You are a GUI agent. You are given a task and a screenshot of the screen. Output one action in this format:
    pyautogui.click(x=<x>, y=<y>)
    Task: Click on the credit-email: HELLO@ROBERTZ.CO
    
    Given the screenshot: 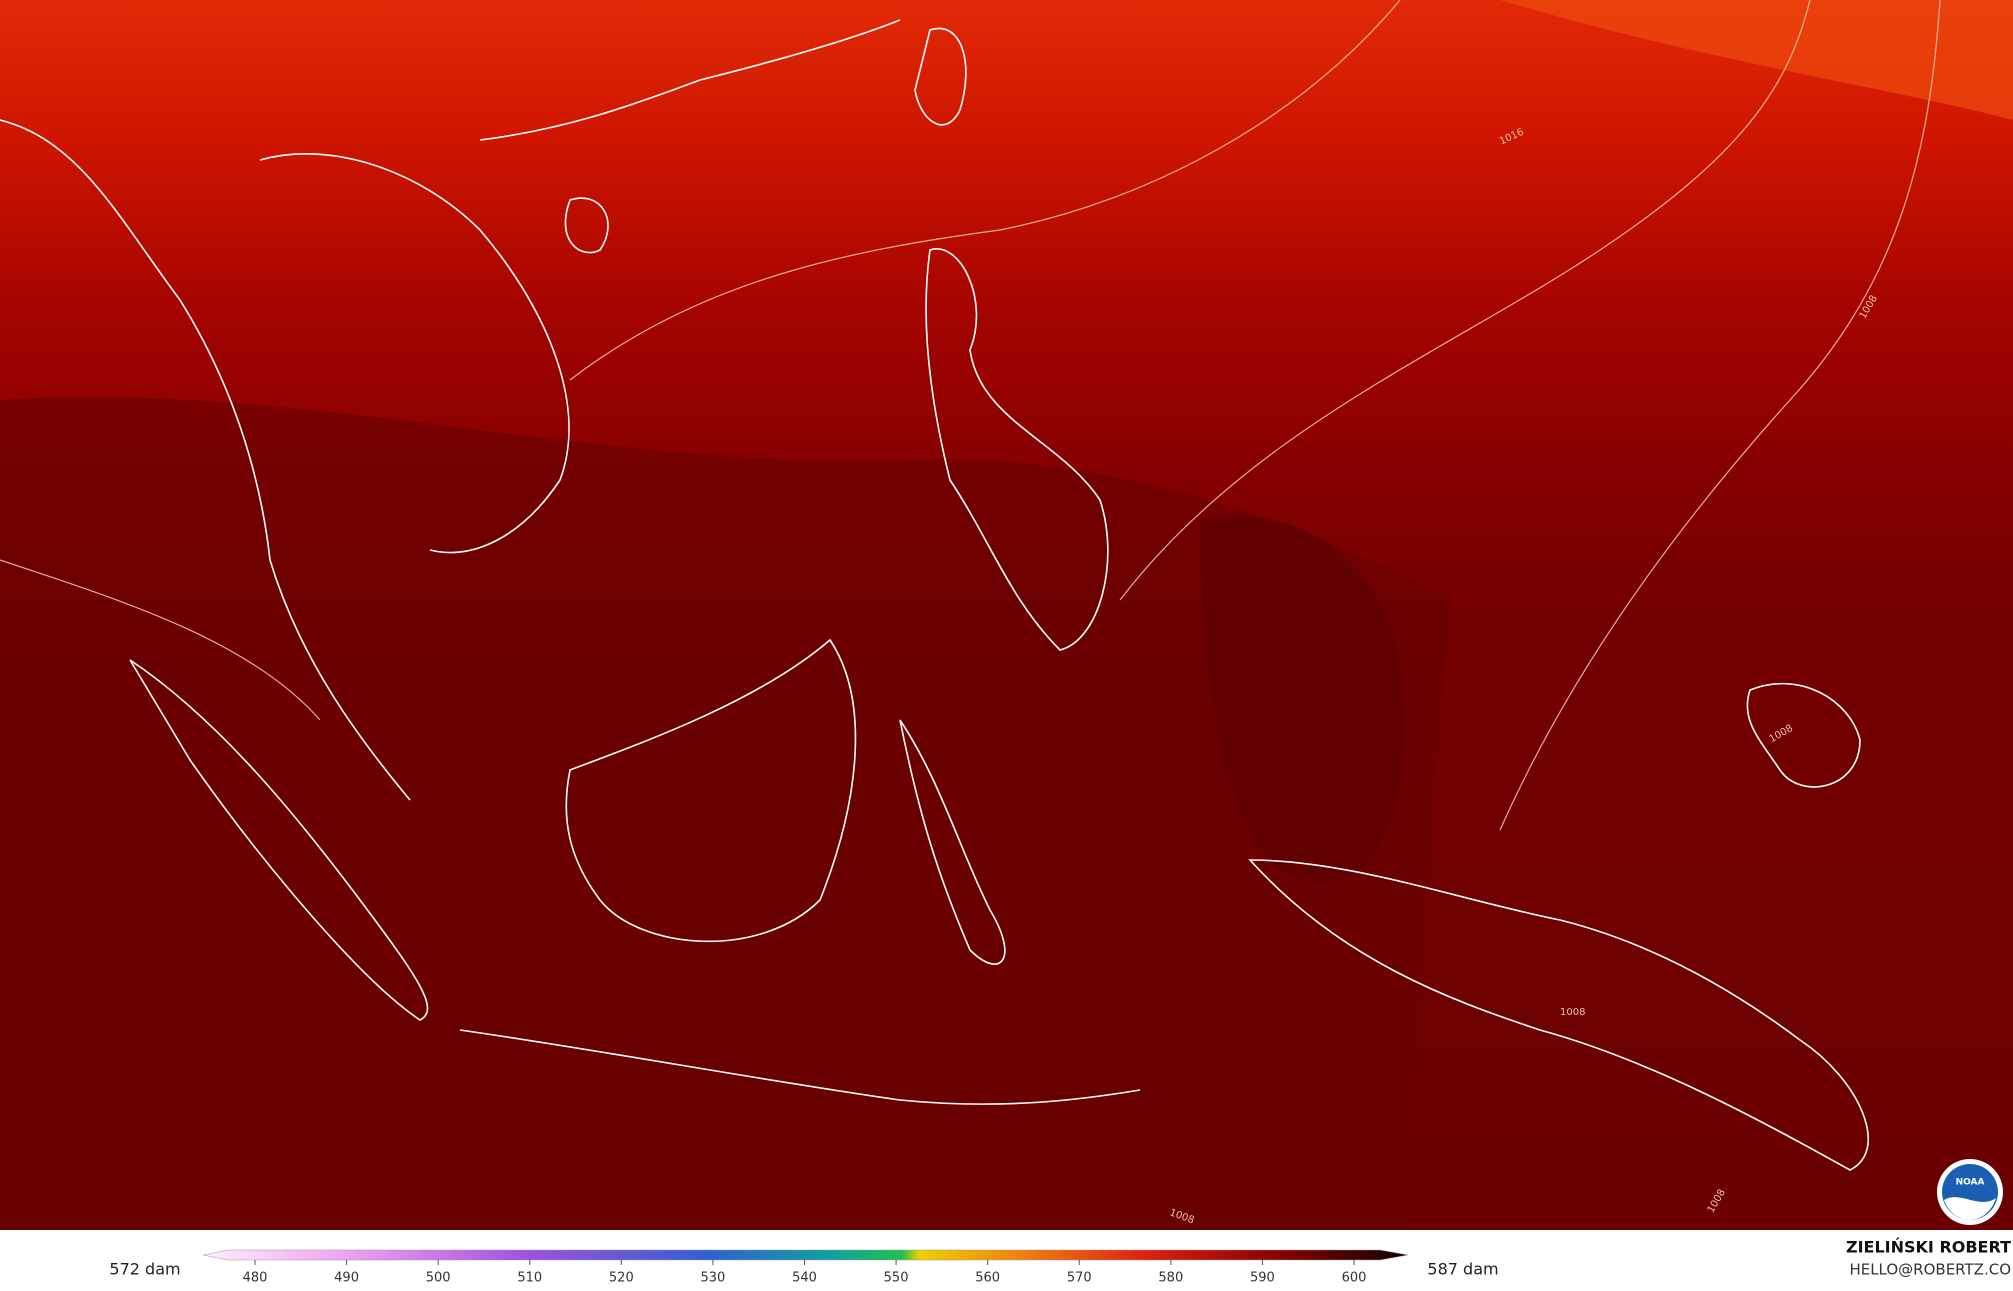 What is the action you would take?
    pyautogui.click(x=1930, y=1270)
    